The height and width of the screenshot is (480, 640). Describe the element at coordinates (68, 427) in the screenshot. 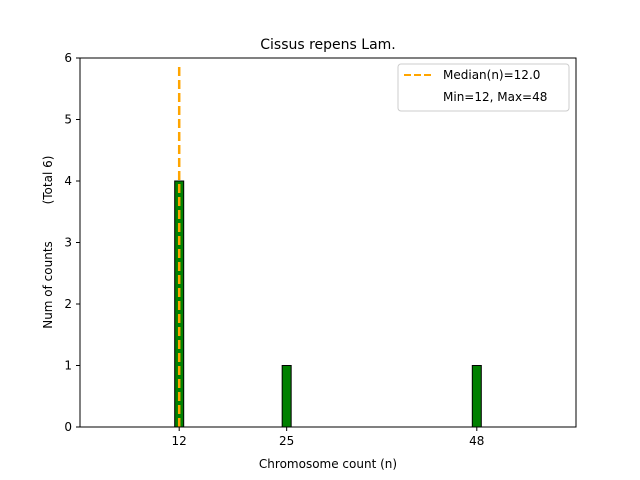

I see `y-tick-label-0: 0` at that location.